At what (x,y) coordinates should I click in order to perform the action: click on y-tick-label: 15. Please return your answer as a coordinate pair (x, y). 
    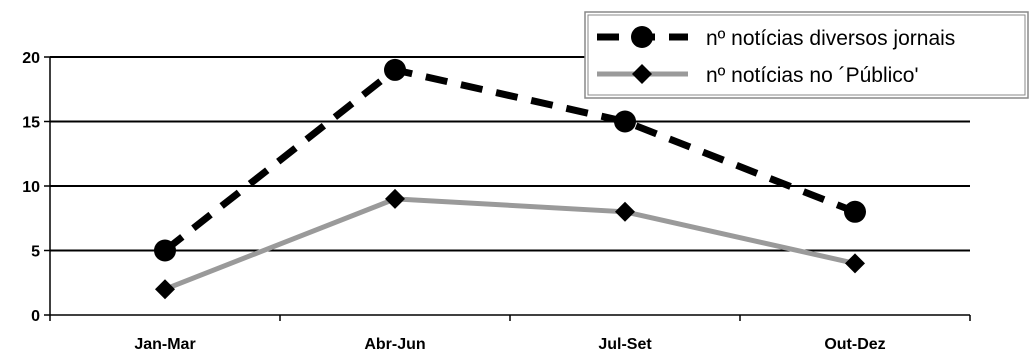
    Looking at the image, I should click on (31, 123).